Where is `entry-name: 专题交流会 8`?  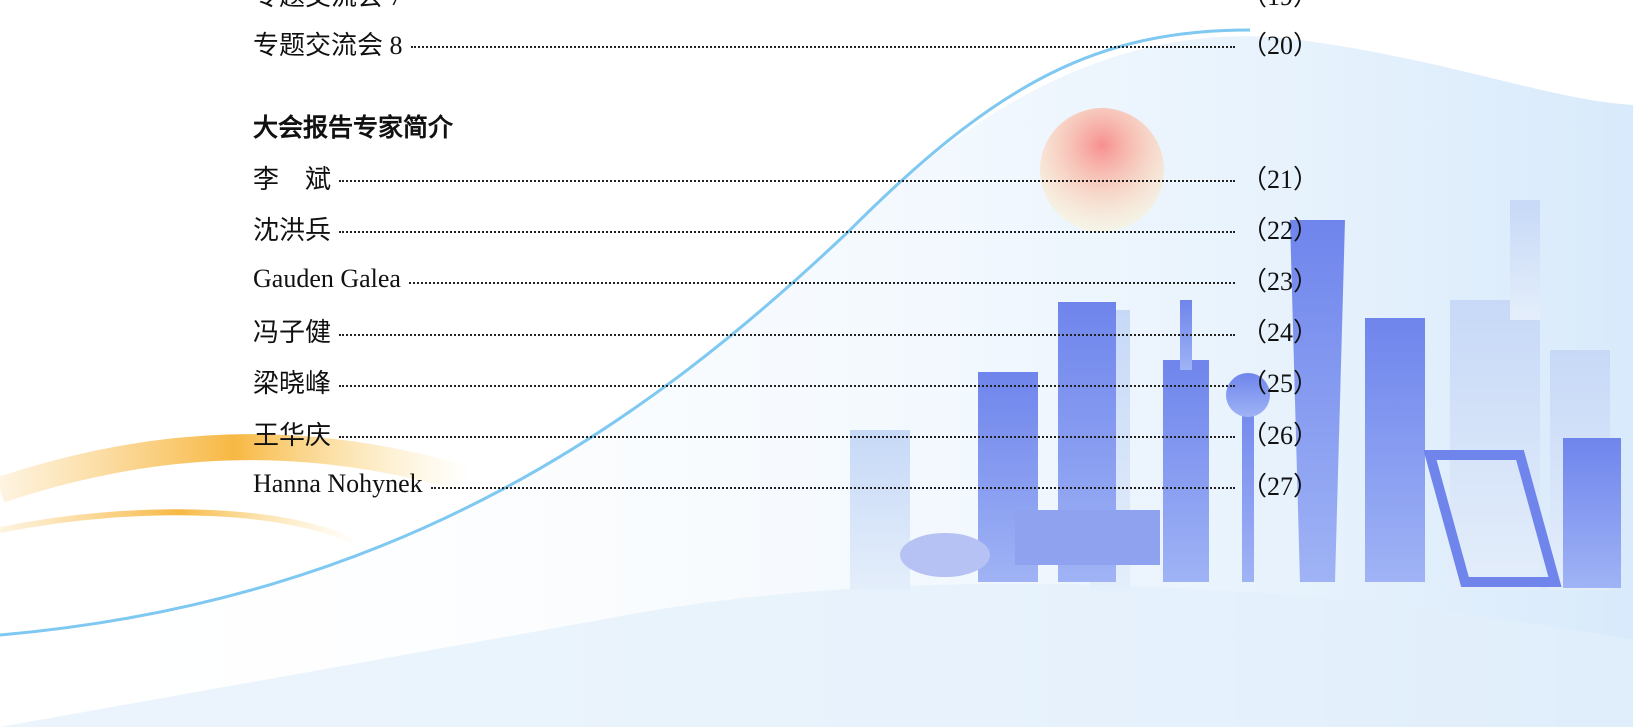 entry-name: 专题交流会 8 is located at coordinates (328, 45).